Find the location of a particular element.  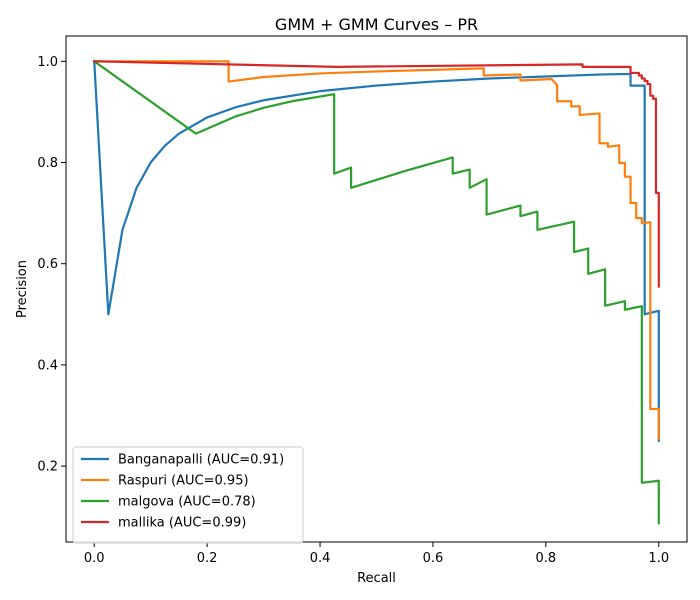

y-axis: 0.2 0.4 0.6 0.8 1.0 is located at coordinates (51, 265).